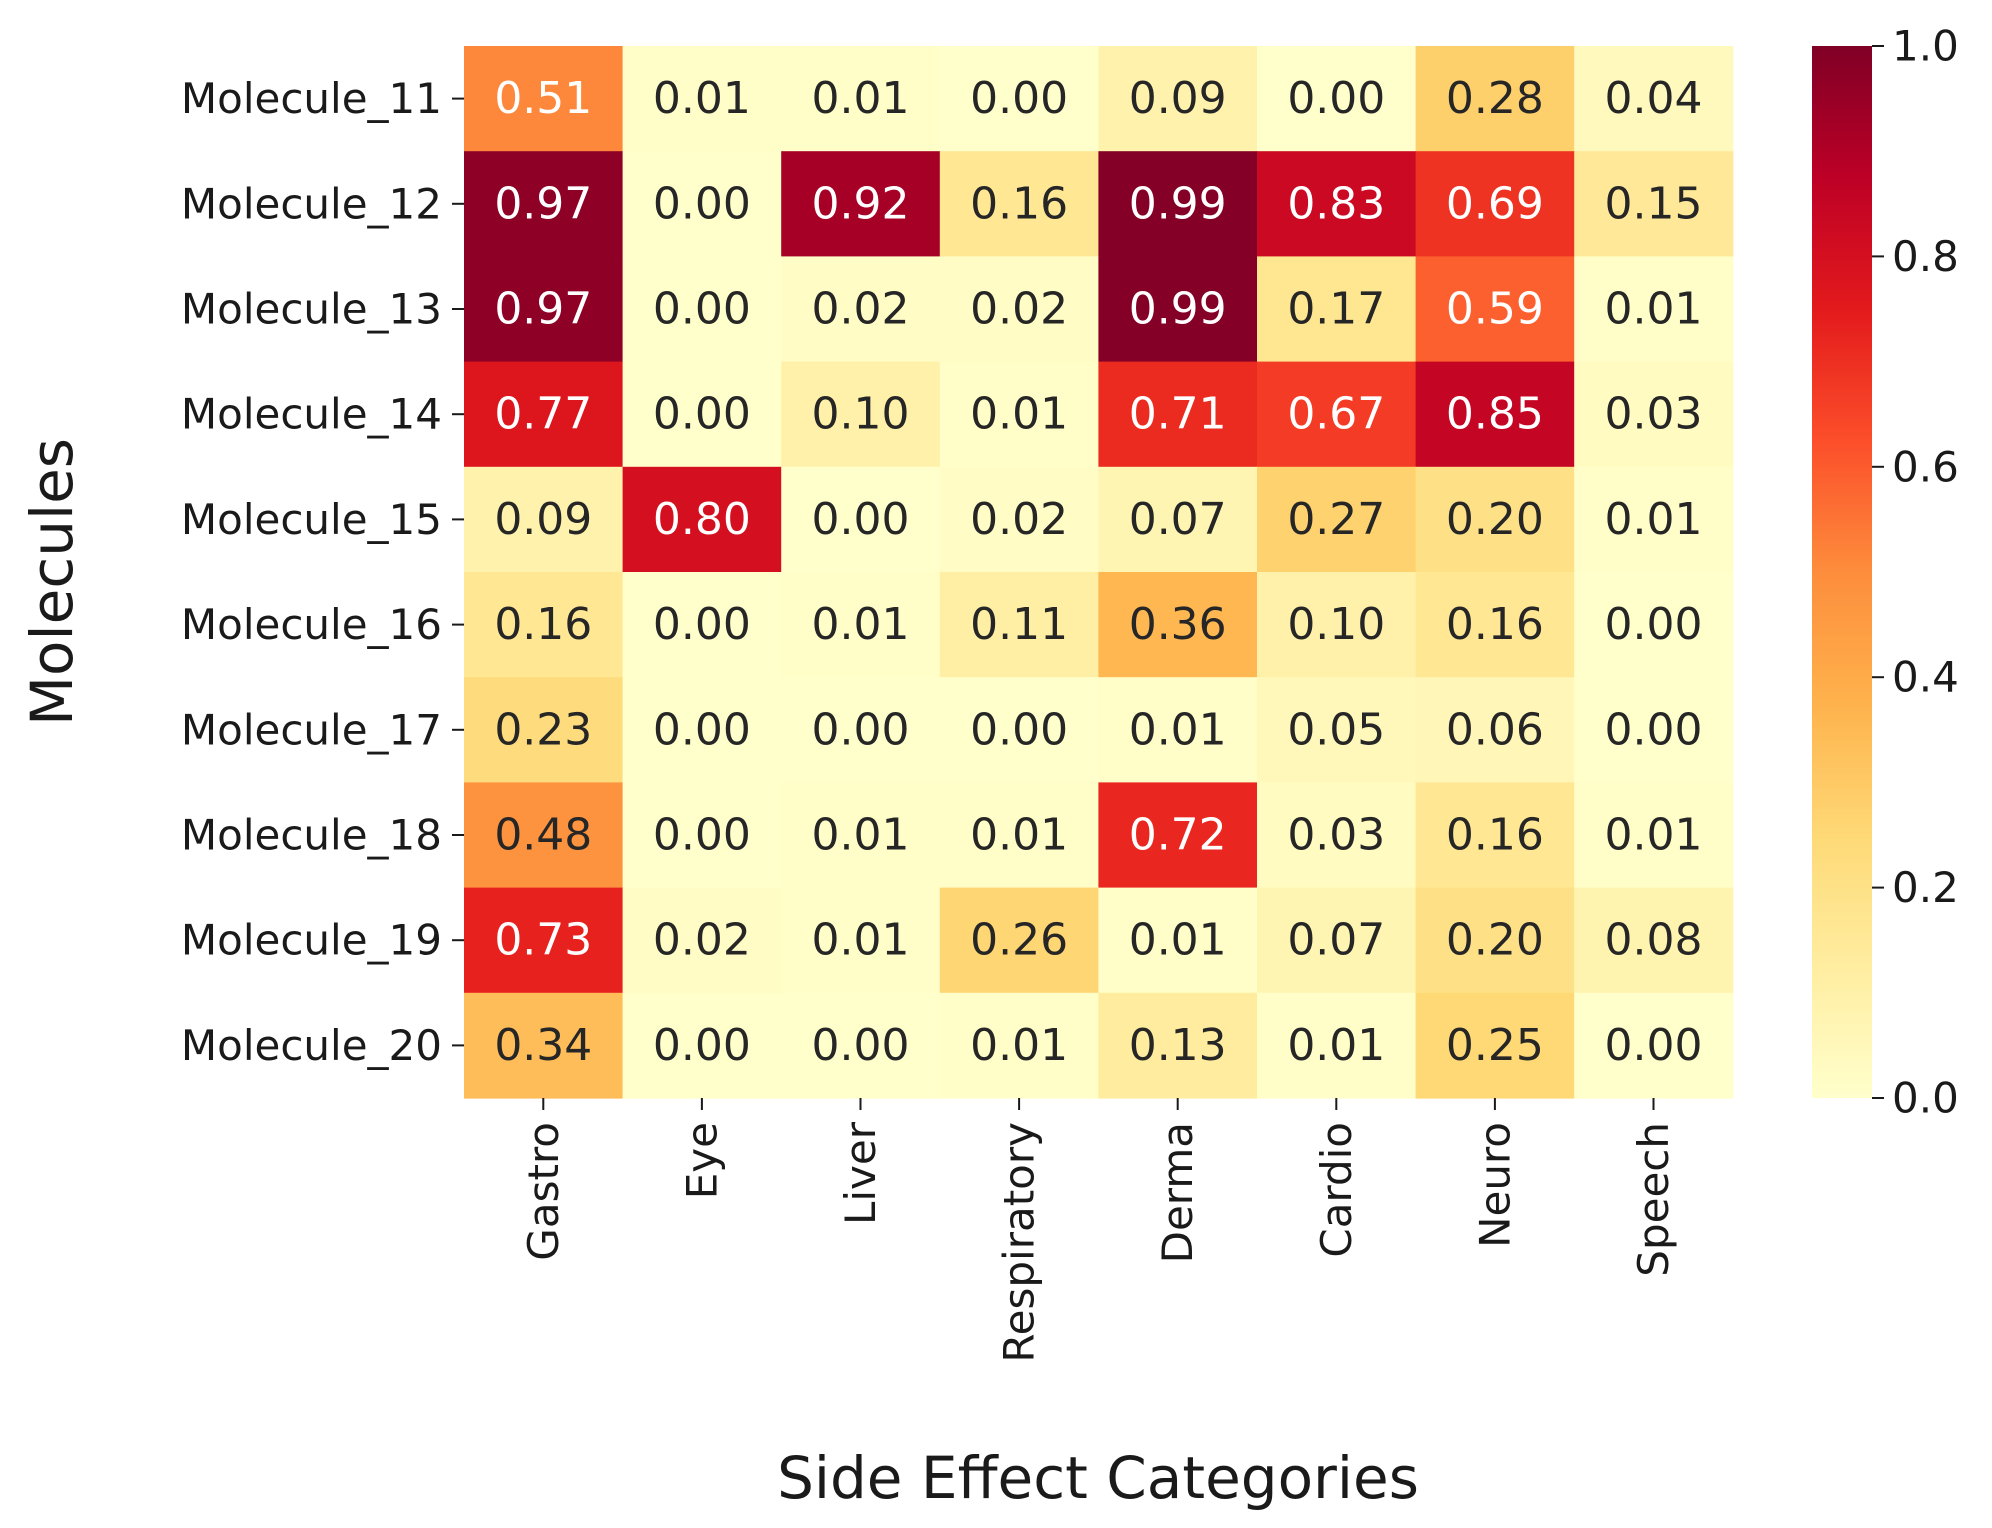 This screenshot has width=1992, height=1528. Describe the element at coordinates (1336, 1190) in the screenshot. I see `x-tick-label: Cardio` at that location.